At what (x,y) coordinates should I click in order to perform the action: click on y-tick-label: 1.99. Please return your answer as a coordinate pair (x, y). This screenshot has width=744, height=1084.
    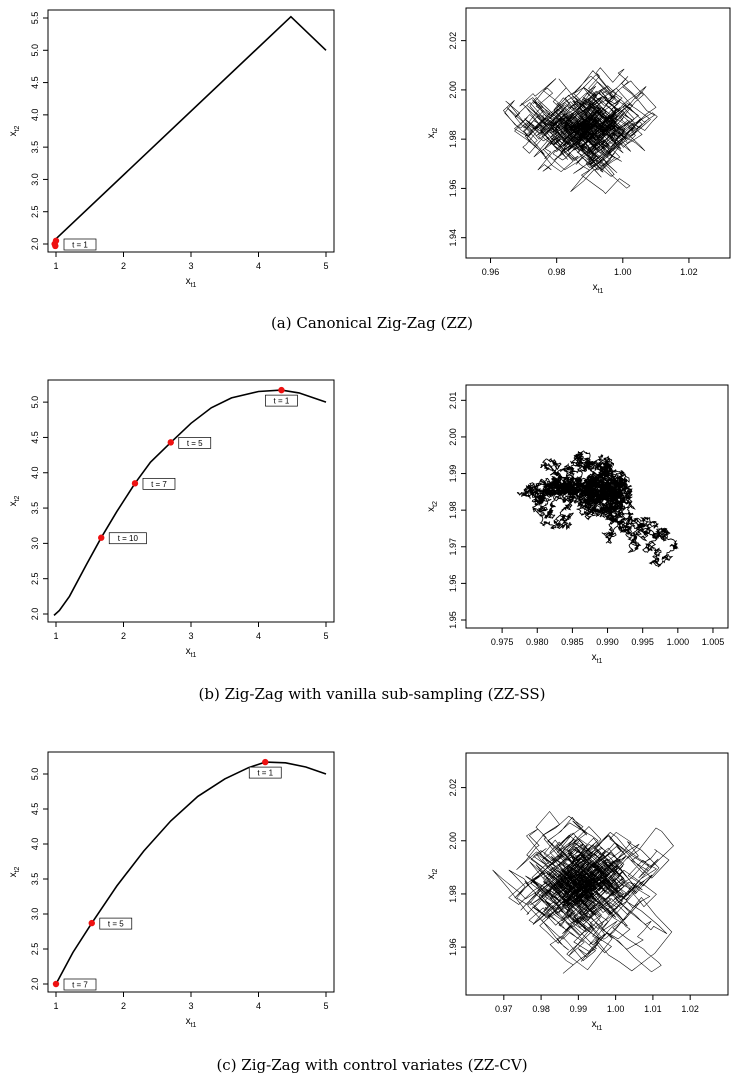
    Looking at the image, I should click on (453, 474).